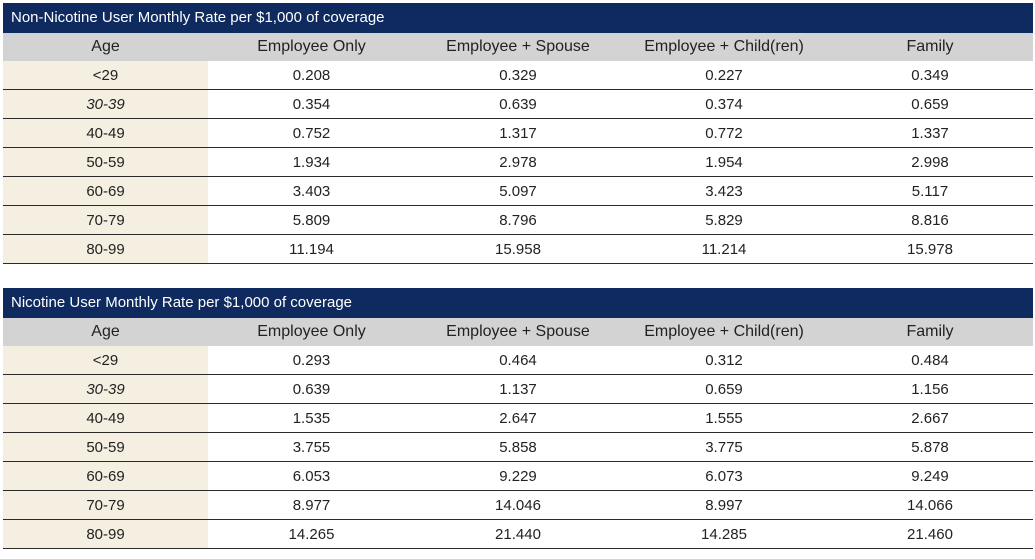 The width and height of the screenshot is (1035, 559). I want to click on rate-cell: 1.934, so click(311, 162).